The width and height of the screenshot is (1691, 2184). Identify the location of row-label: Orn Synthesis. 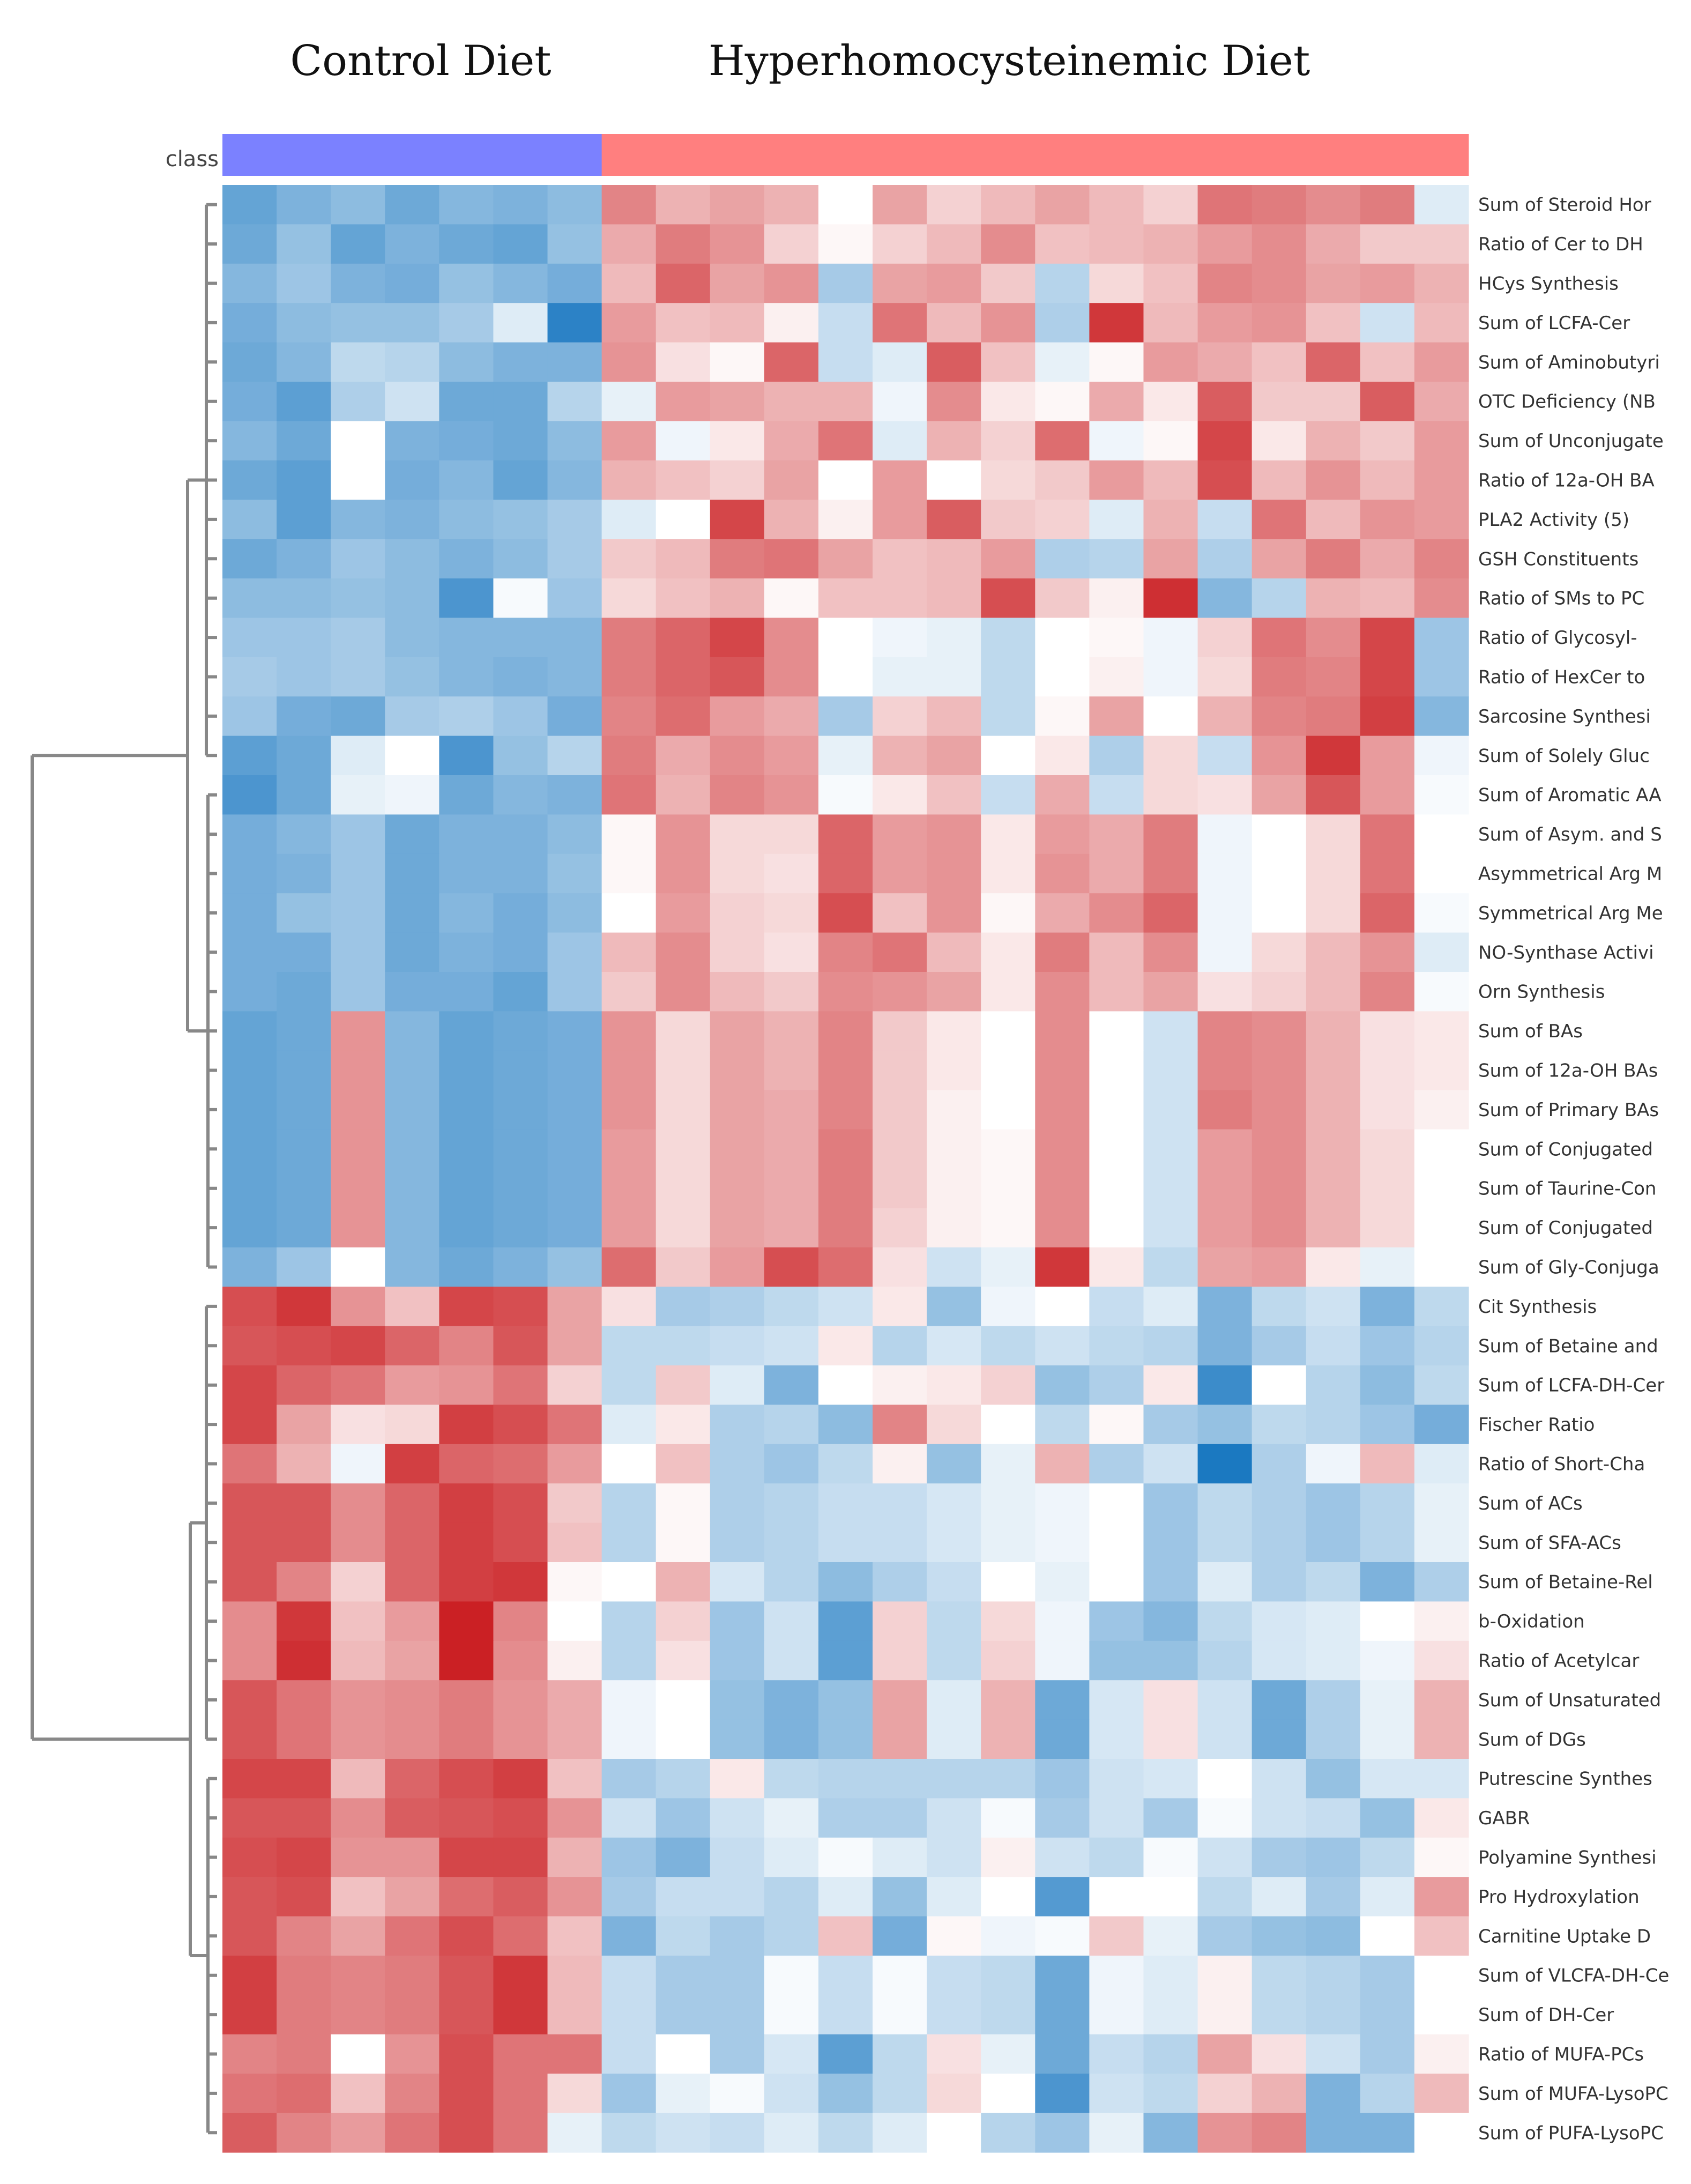
(1541, 992).